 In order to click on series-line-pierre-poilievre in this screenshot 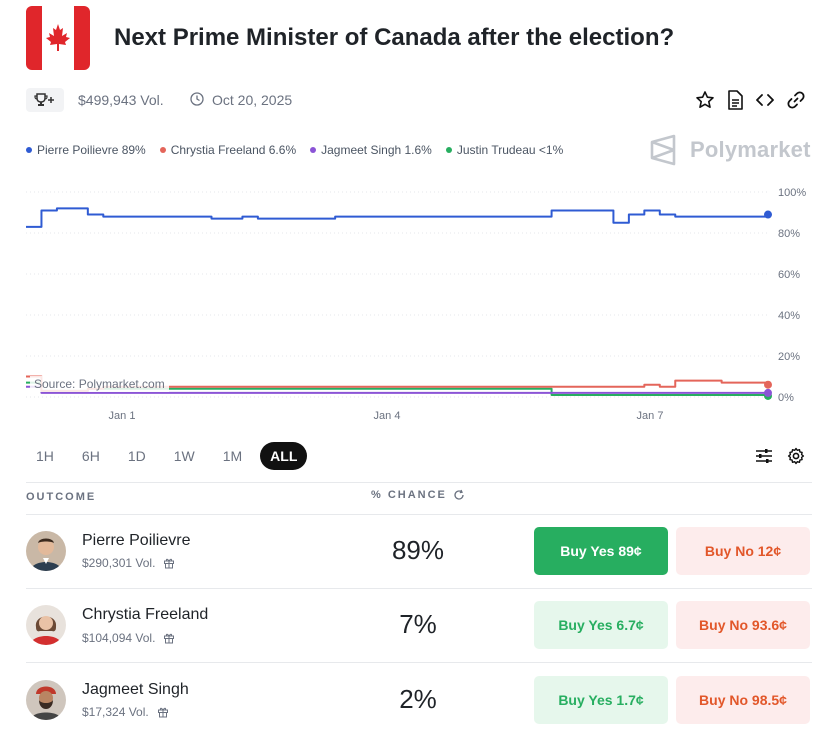, I will do `click(397, 217)`.